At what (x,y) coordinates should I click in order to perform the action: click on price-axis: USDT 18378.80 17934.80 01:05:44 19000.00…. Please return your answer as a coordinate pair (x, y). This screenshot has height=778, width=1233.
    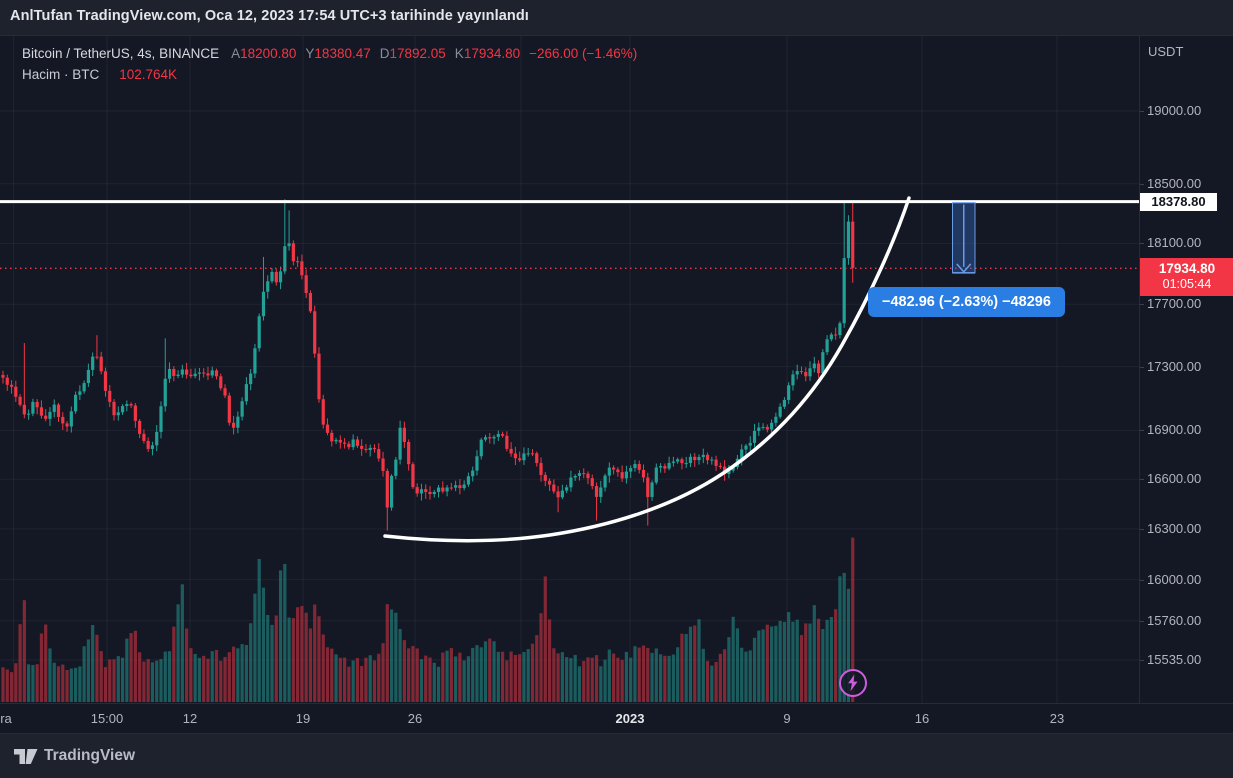
    Looking at the image, I should click on (1186, 384).